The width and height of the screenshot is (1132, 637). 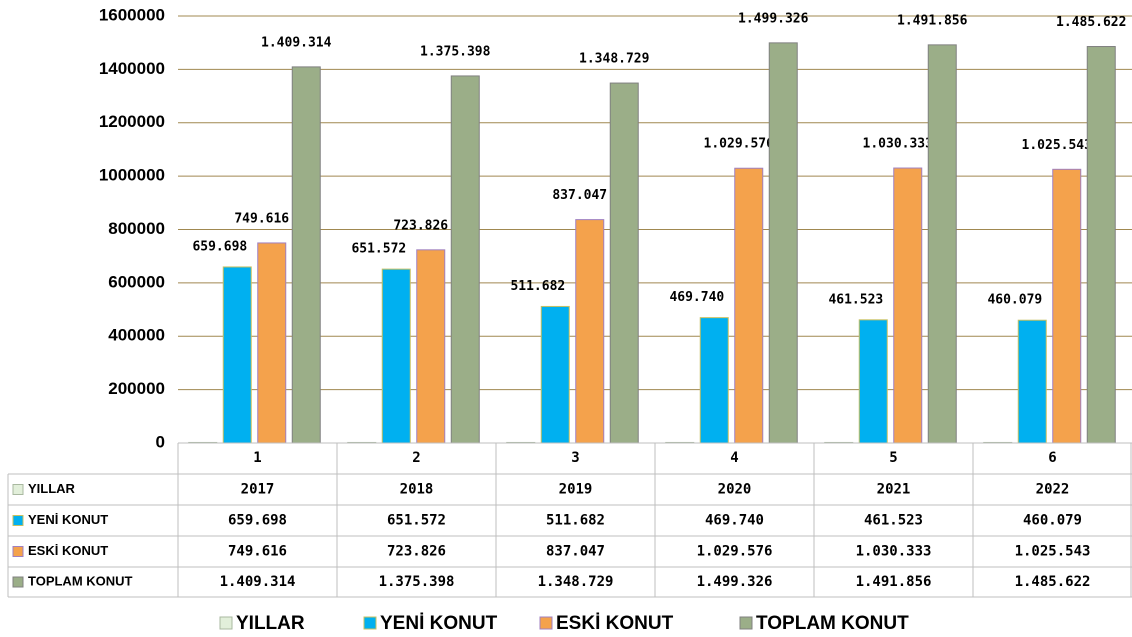 What do you see at coordinates (614, 59) in the screenshot?
I see `data-label: 1.348.729` at bounding box center [614, 59].